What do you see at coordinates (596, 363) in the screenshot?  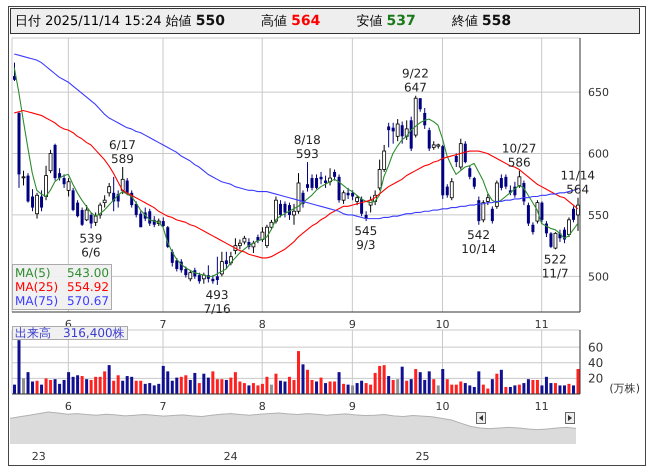 I see `y-tick-label: 40` at bounding box center [596, 363].